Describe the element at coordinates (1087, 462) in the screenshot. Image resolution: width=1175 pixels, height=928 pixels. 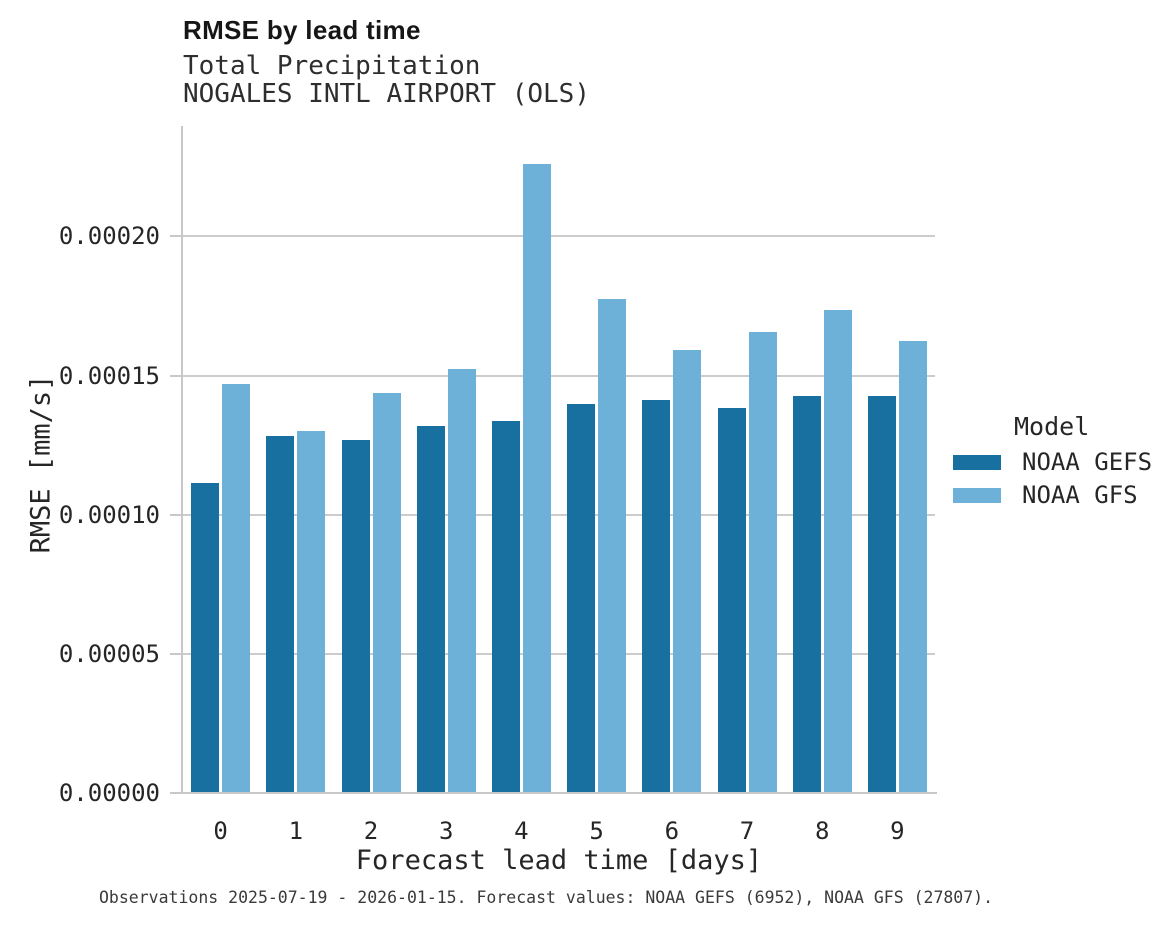
I see `legend-label: NOAA GEFS` at that location.